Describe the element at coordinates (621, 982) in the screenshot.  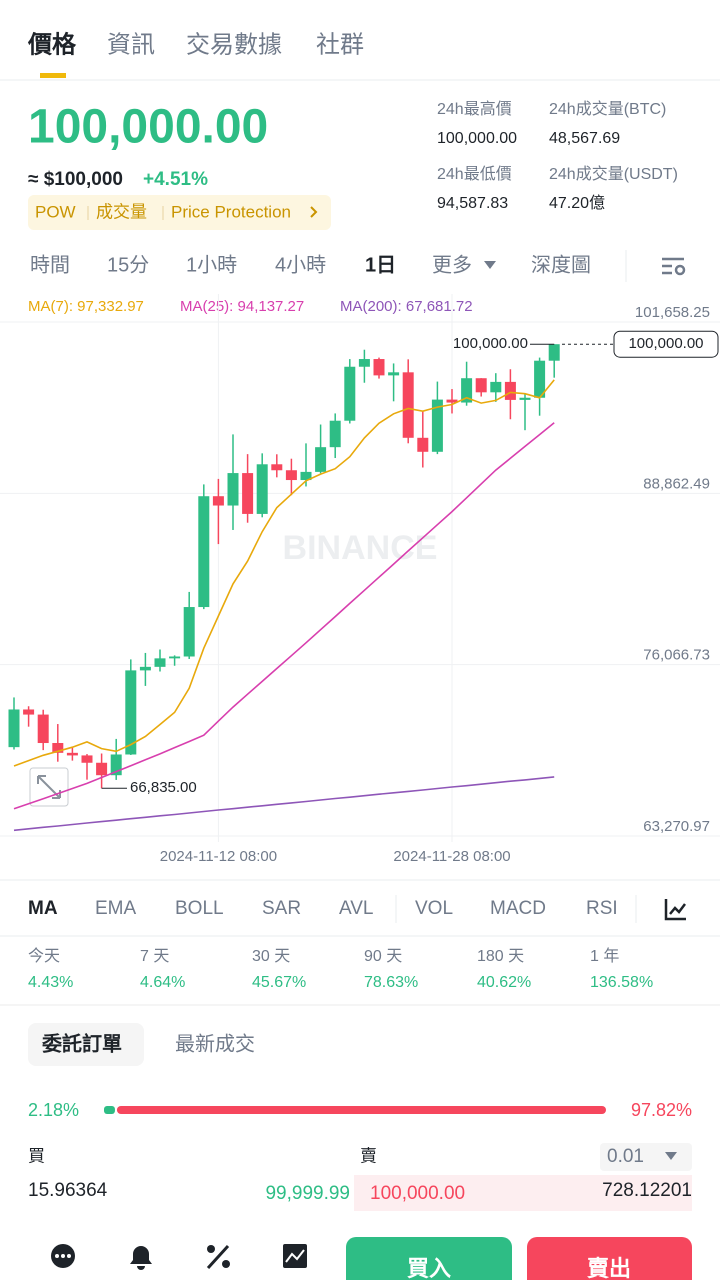
I see `perf-value: 136.58%` at that location.